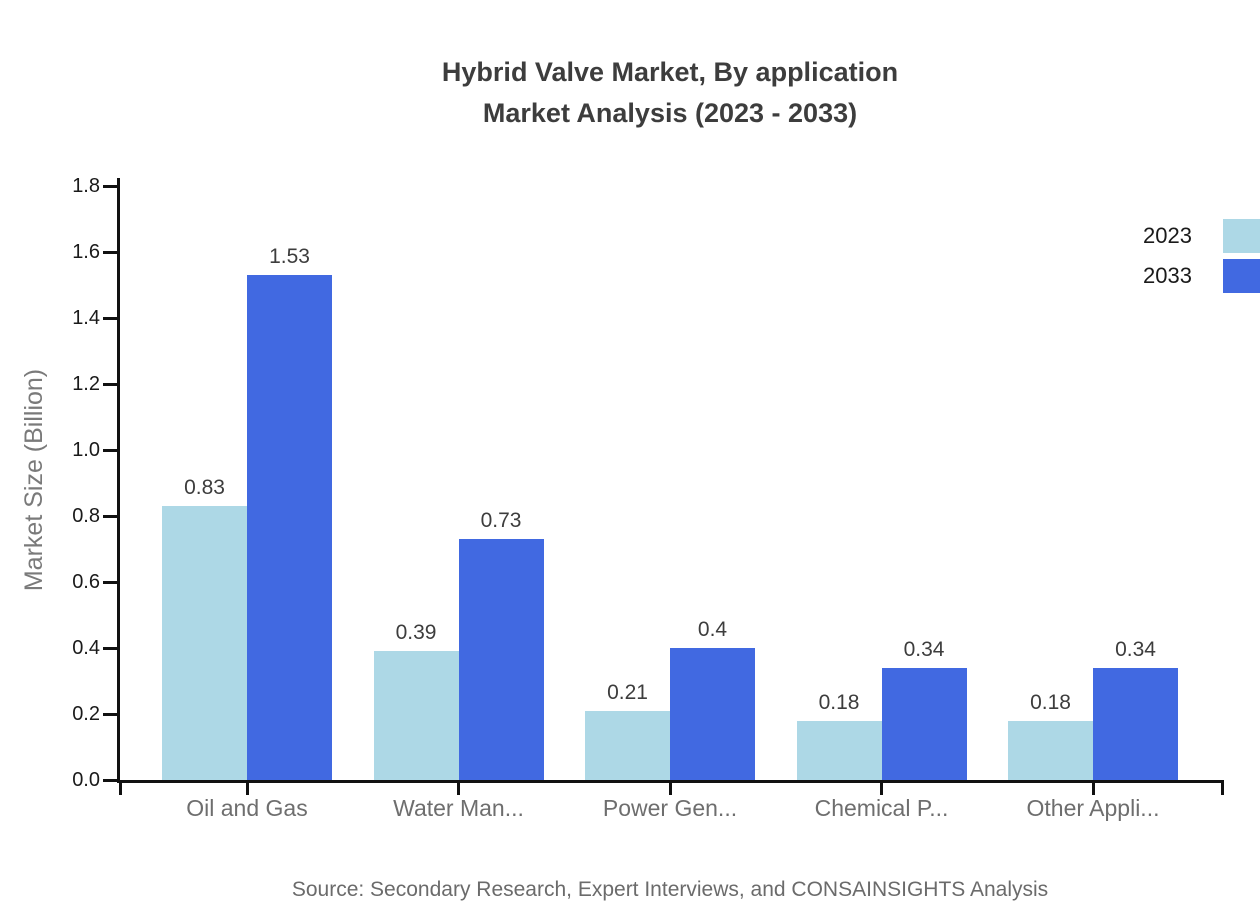  I want to click on legend-label-2033: 2033, so click(1167, 275).